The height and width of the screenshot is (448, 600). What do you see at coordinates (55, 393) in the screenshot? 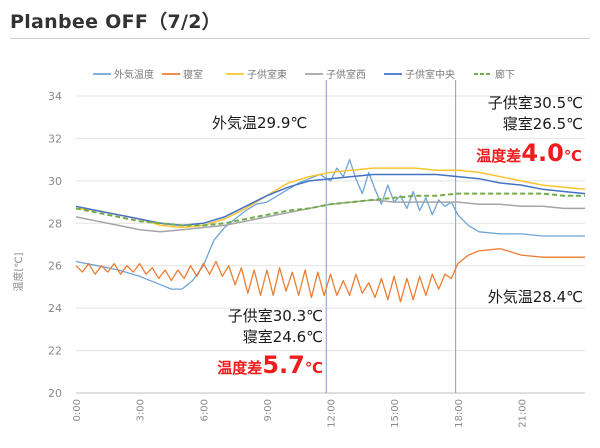
I see `y-tick-label: 20` at bounding box center [55, 393].